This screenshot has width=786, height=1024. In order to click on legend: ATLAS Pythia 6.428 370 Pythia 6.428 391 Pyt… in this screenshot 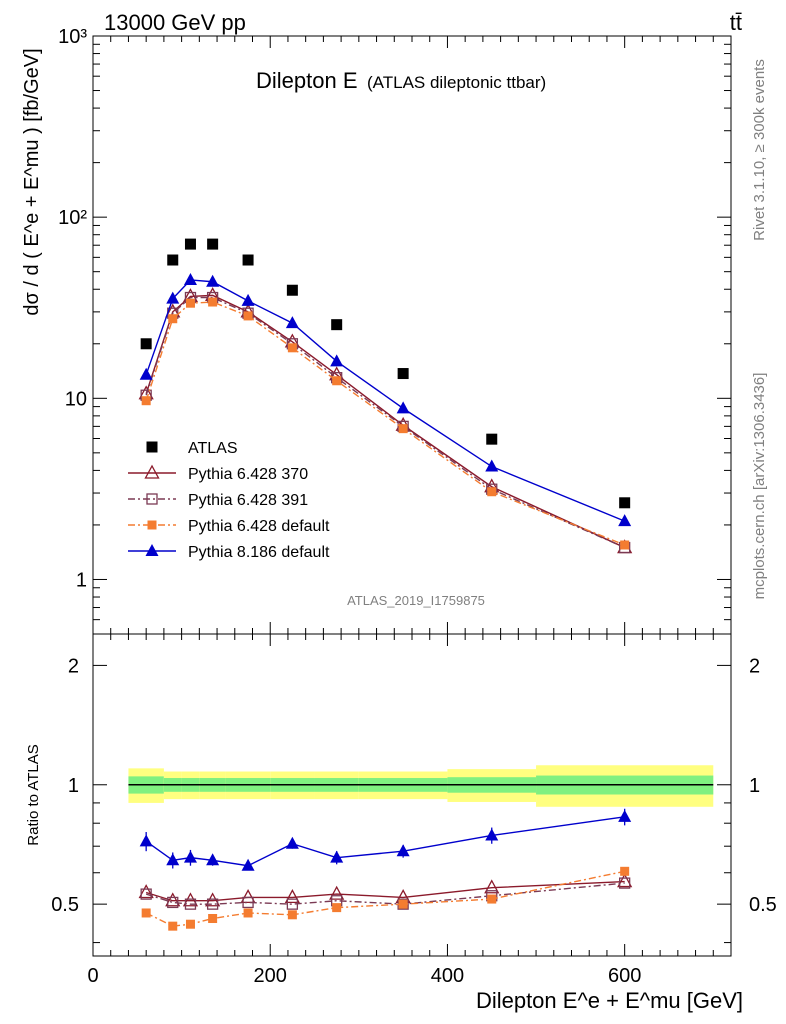, I will do `click(229, 500)`.